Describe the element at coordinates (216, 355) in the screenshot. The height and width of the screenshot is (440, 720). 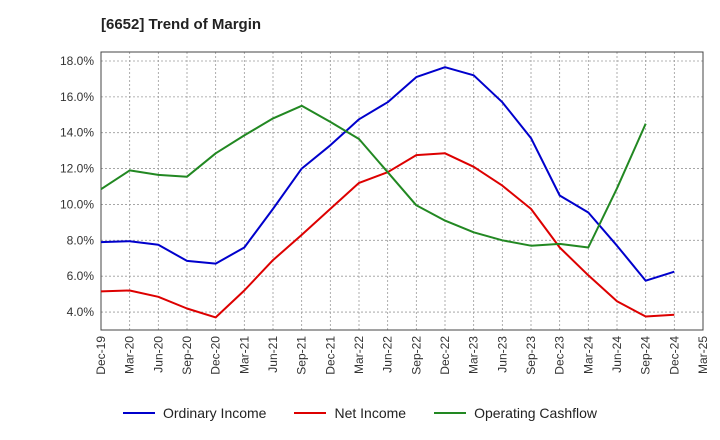
I see `x-tick-label: Dec-20` at that location.